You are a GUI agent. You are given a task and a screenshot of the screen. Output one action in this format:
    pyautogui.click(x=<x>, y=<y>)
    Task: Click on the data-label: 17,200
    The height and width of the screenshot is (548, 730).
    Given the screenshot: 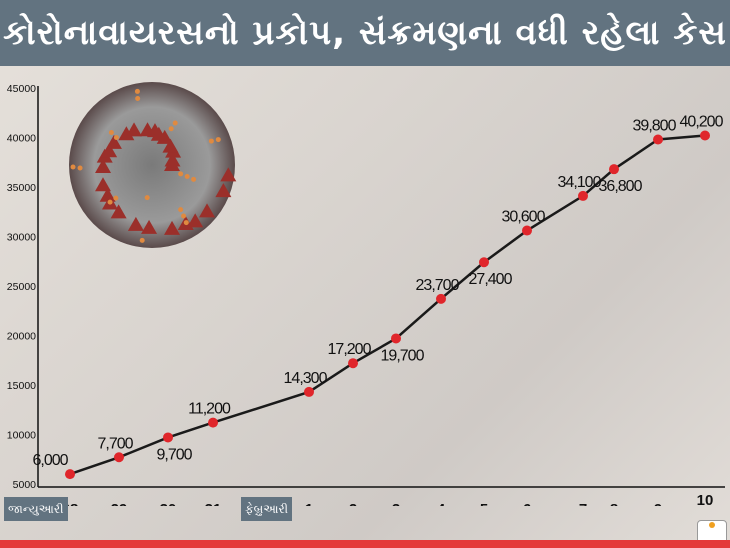 What is the action you would take?
    pyautogui.click(x=350, y=349)
    